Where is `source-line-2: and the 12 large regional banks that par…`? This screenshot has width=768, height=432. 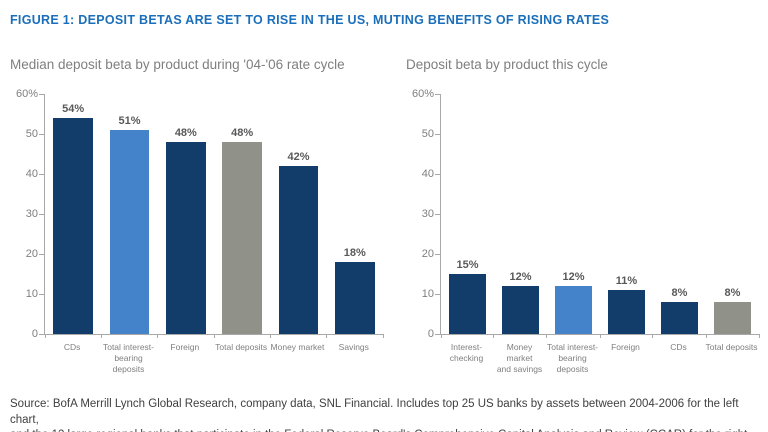
source-line-2: and the 12 large regional banks that par… is located at coordinates (389, 430).